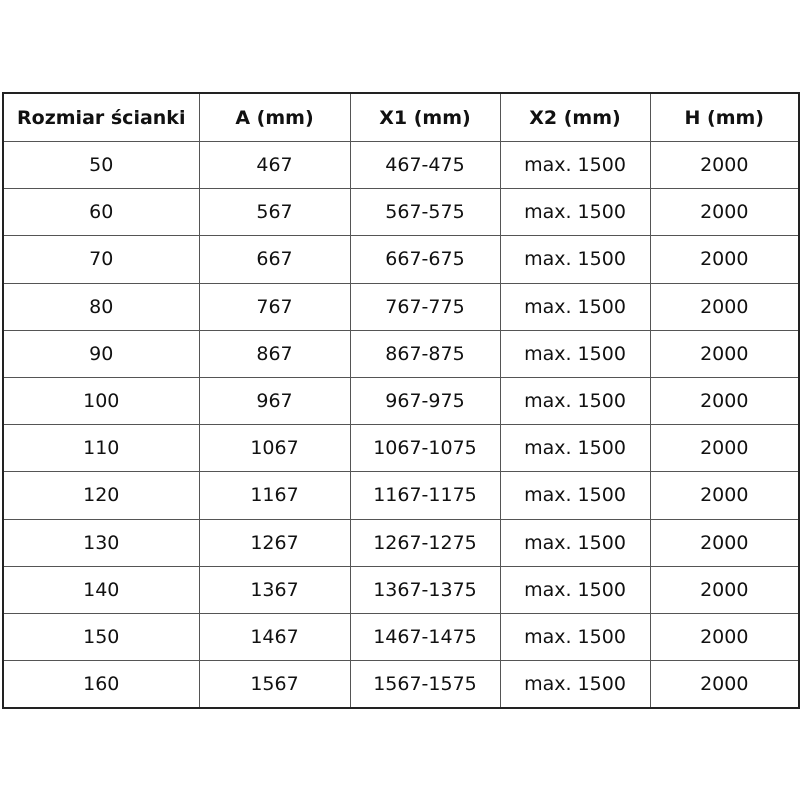  I want to click on table-row: 70 667 667-675 max. 1500 2000, so click(401, 259).